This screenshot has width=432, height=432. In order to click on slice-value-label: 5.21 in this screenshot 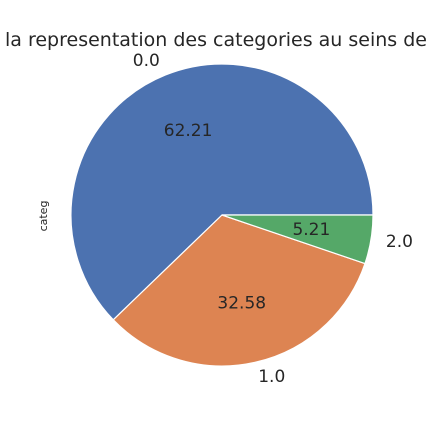, I will do `click(311, 230)`.